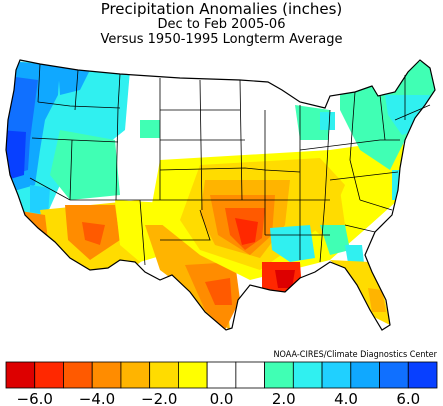 The height and width of the screenshot is (406, 443). Describe the element at coordinates (221, 24) in the screenshot. I see `map-subtitle: Dec to Feb 2005-06` at that location.